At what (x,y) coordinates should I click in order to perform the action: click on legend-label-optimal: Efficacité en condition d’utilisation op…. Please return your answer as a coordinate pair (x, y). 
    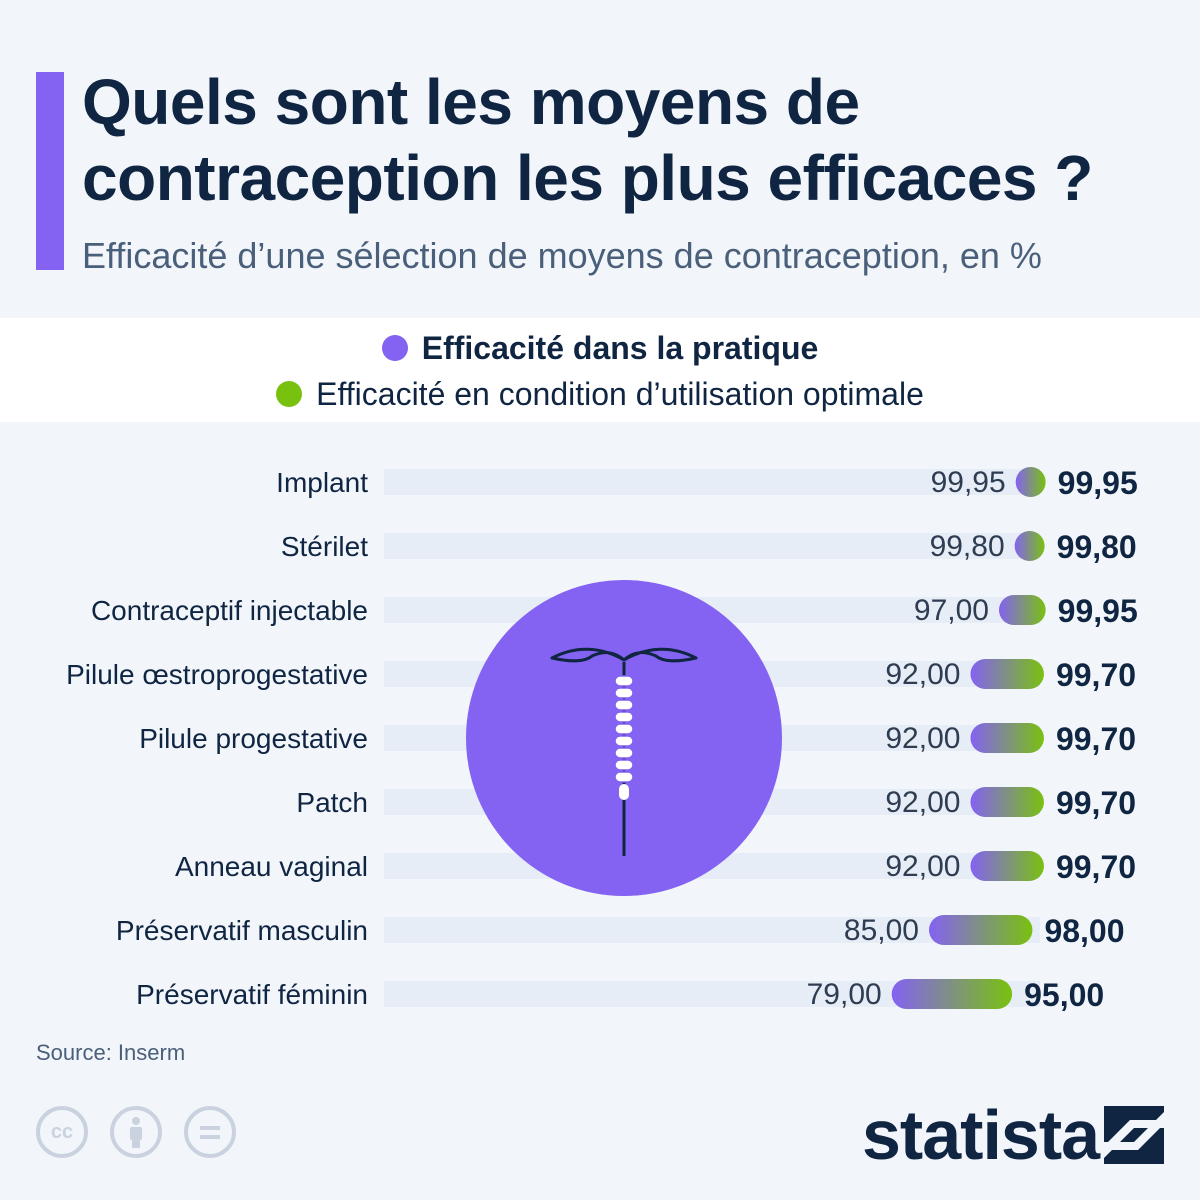
    Looking at the image, I should click on (620, 394).